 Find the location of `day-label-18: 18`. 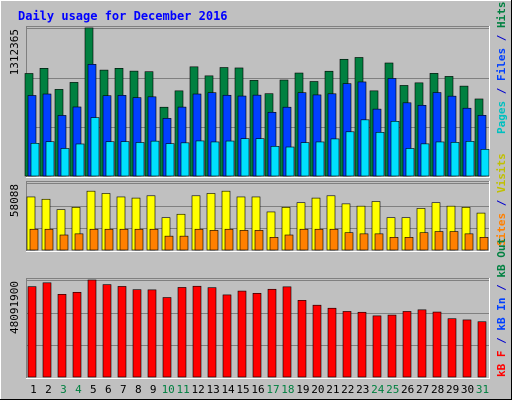

day-label-18: 18 is located at coordinates (287, 389).